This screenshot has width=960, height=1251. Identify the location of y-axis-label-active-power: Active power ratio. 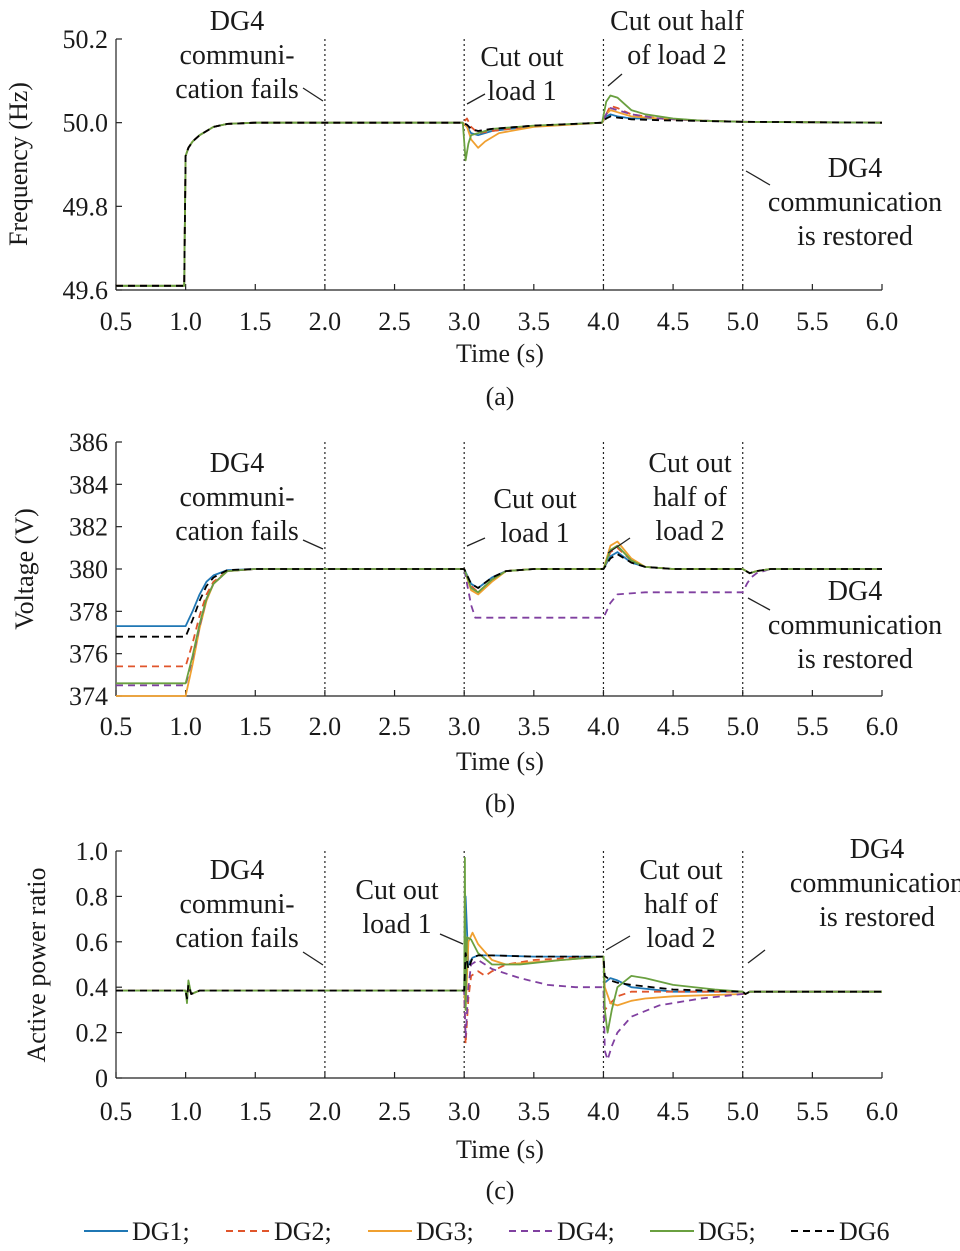
(36, 965).